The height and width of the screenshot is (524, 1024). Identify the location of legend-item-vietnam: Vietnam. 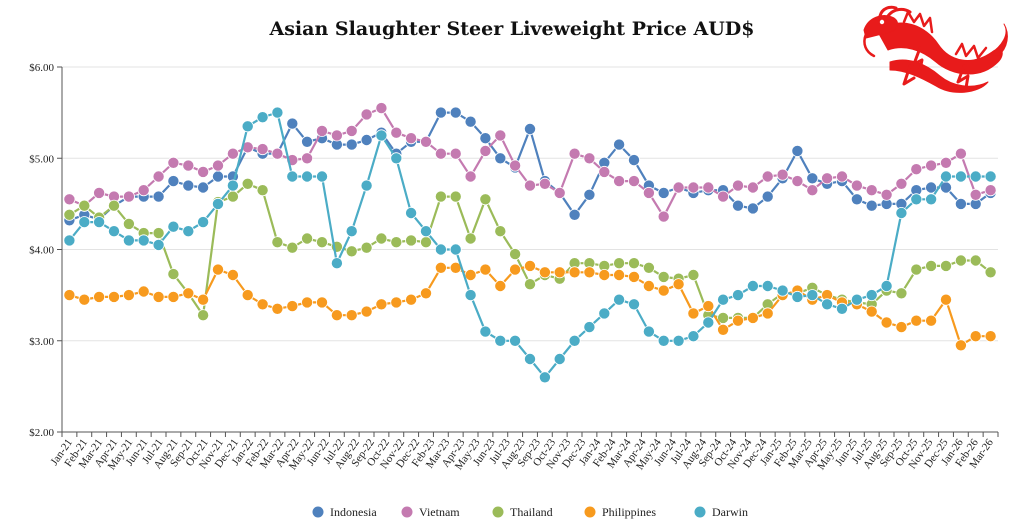
(431, 512).